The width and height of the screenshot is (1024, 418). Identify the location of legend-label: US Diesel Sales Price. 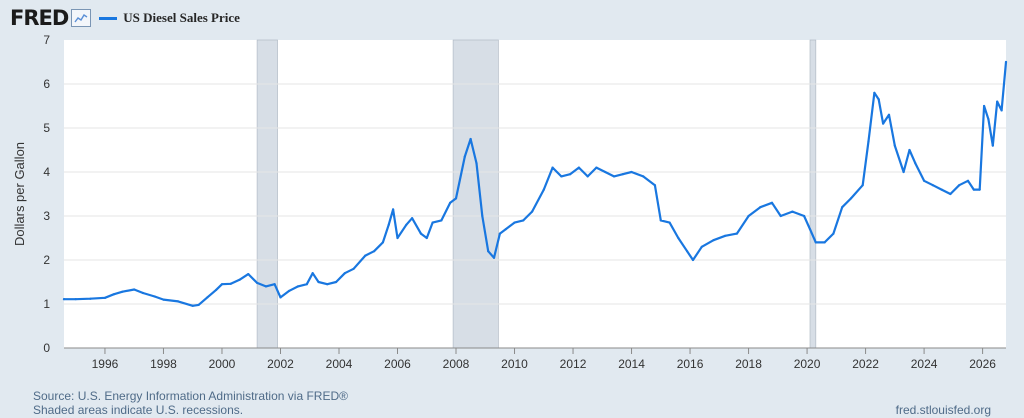
(181, 17).